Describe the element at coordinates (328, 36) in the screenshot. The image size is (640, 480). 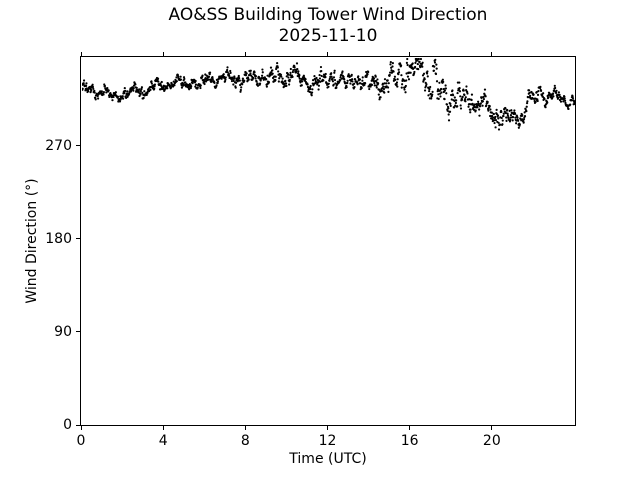
I see `chart-subtitle: 2025-11-10` at that location.